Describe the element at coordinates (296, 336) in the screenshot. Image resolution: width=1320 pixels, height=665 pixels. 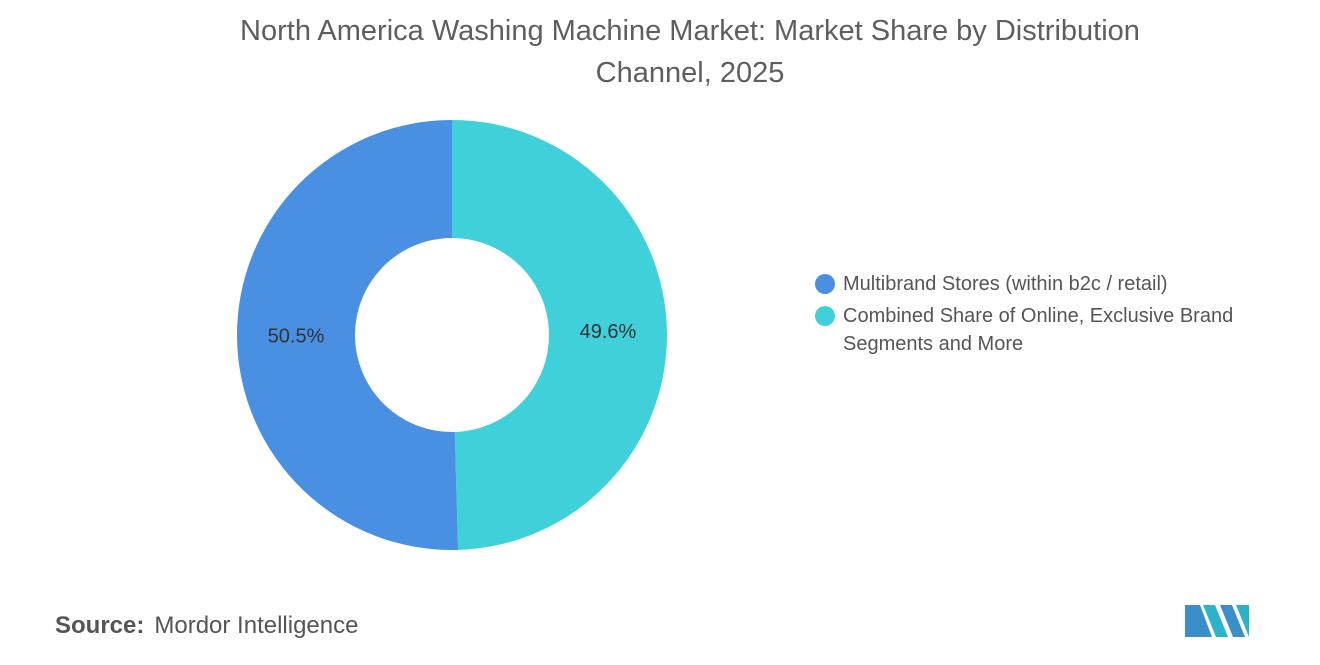
I see `data-label: 50.5%` at that location.